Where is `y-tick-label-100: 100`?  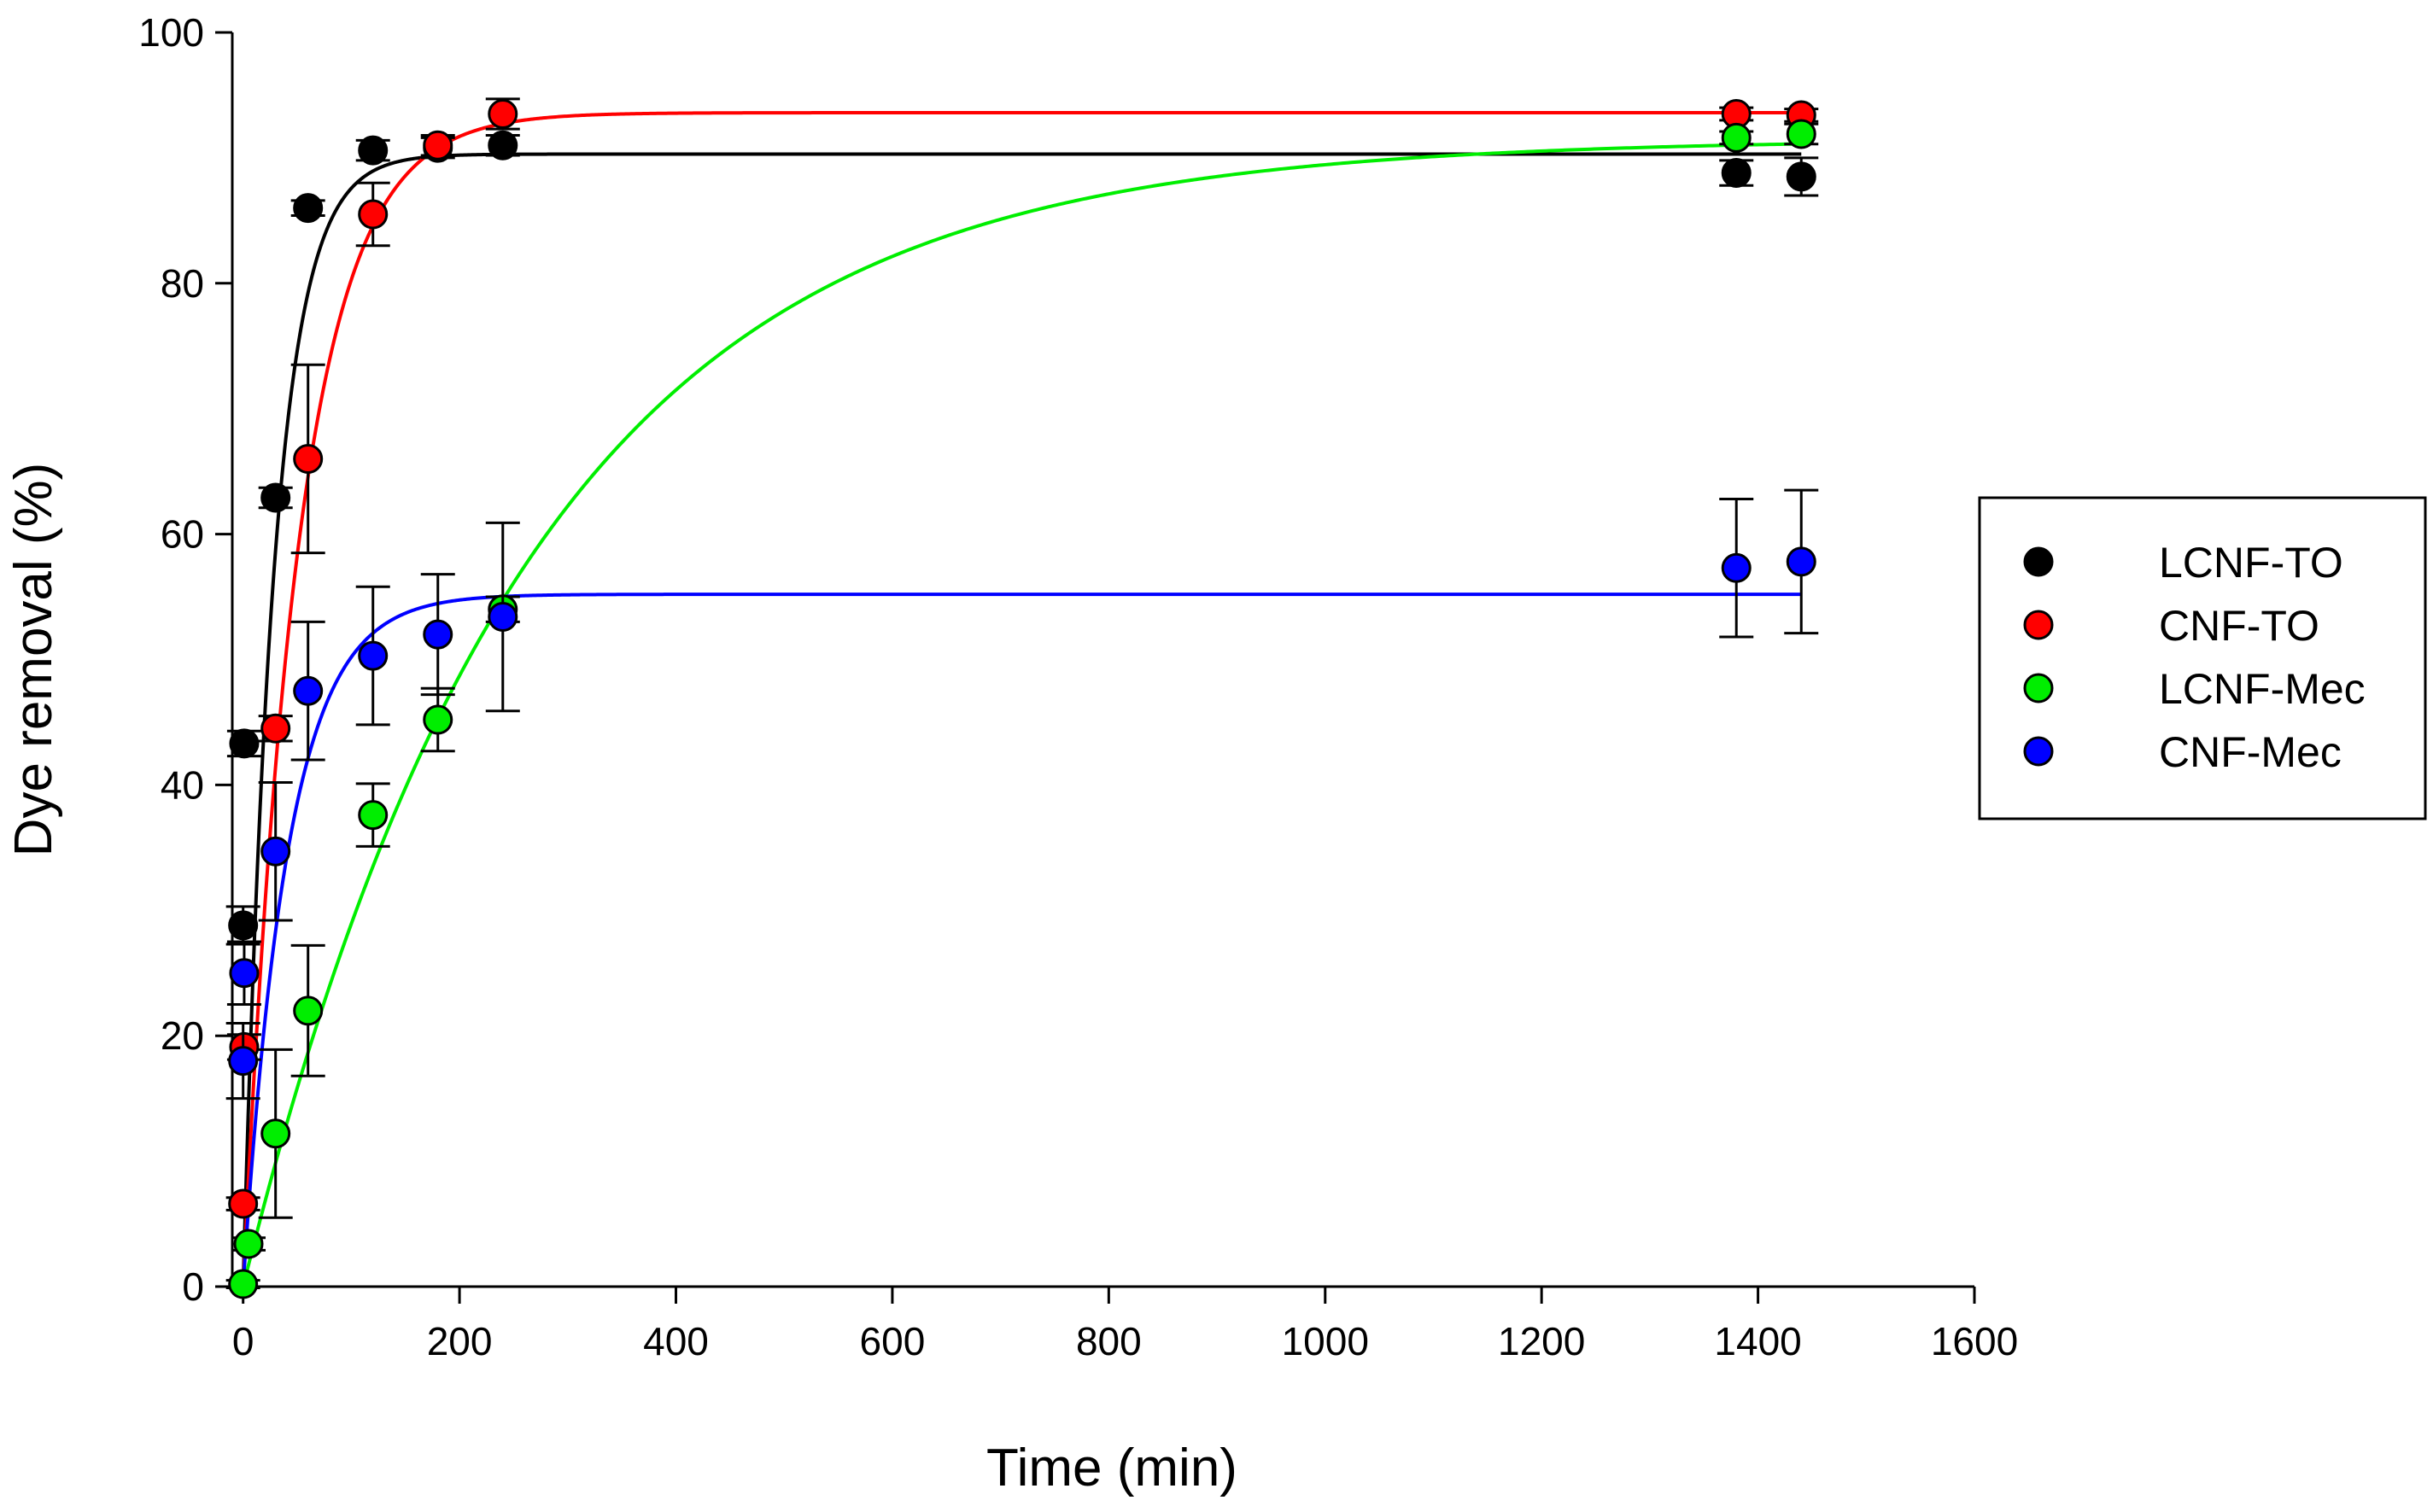
y-tick-label-100: 100 is located at coordinates (171, 32).